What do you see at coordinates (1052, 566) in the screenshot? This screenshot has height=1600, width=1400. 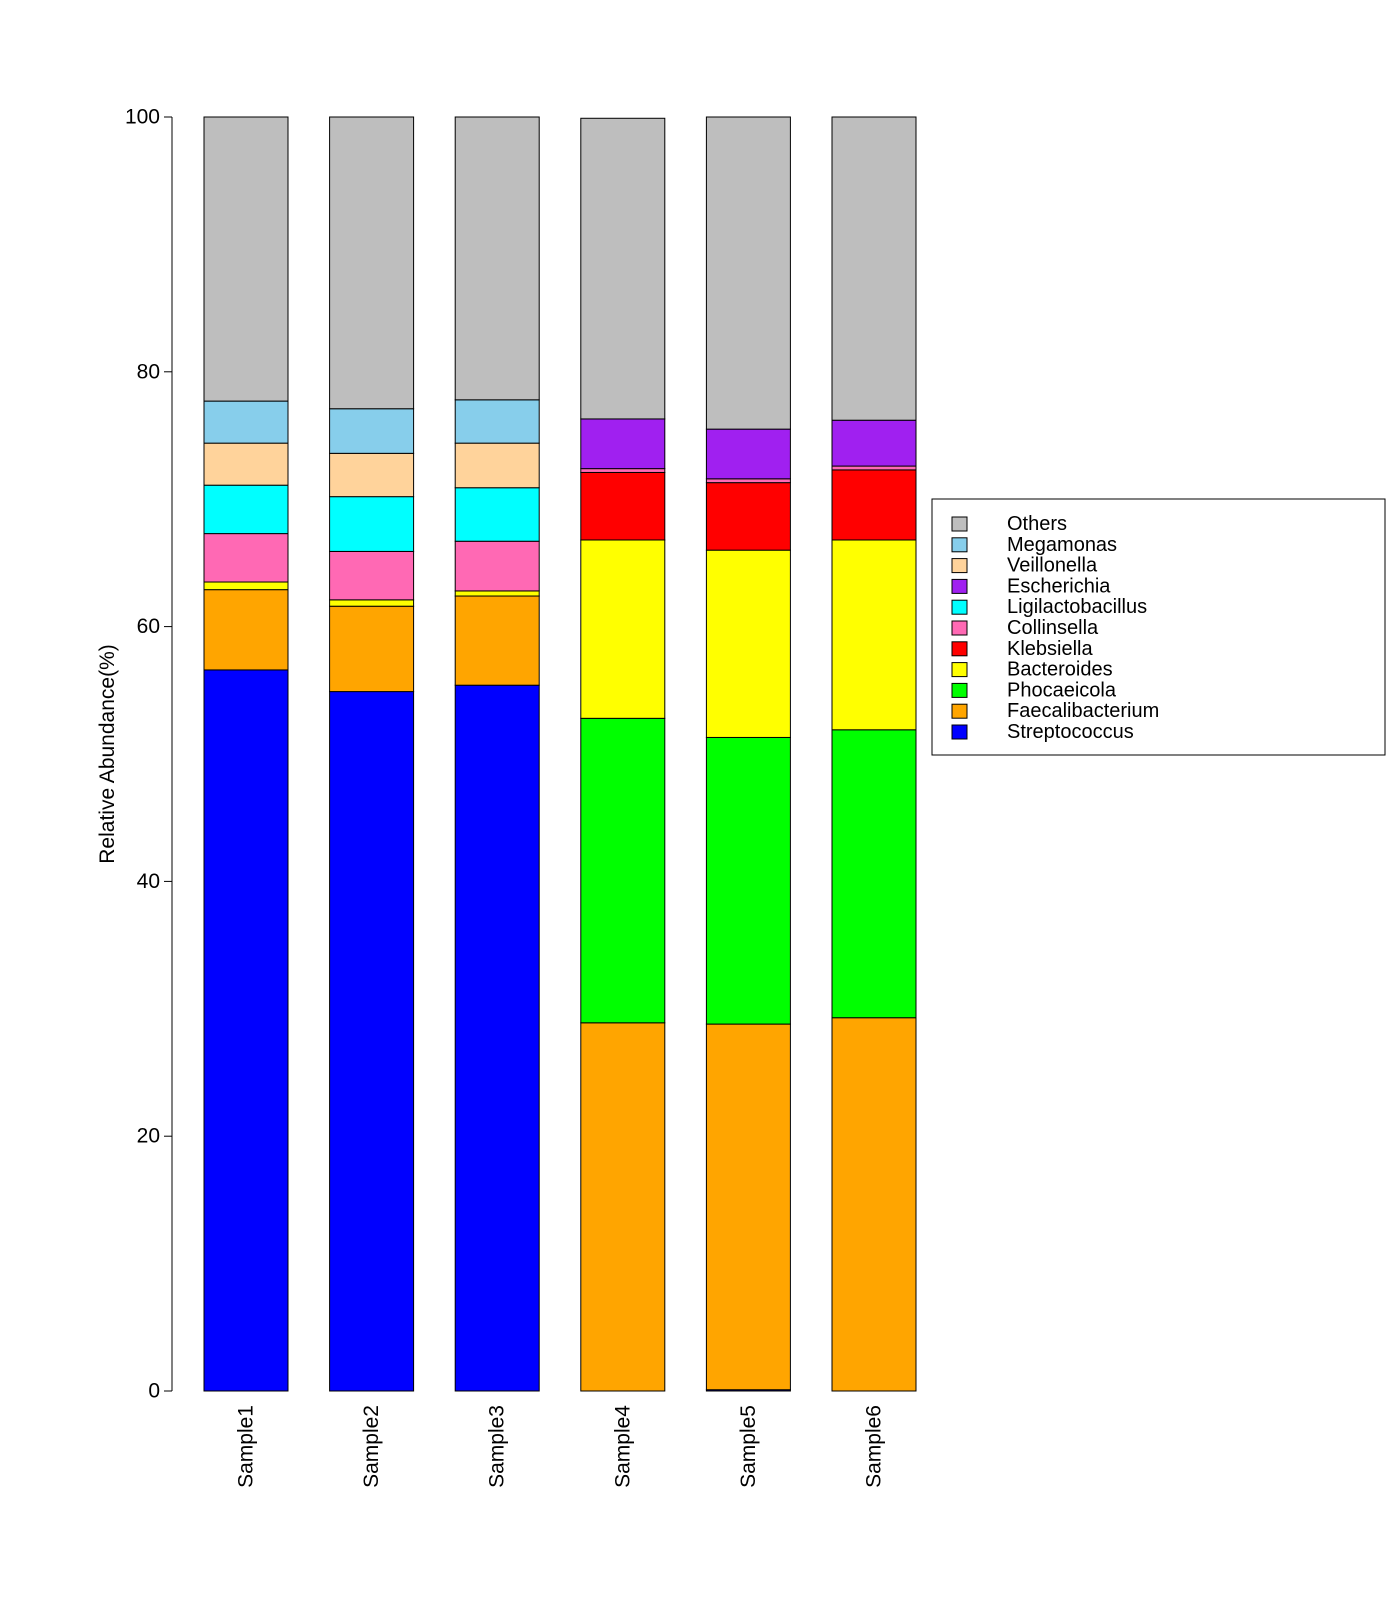 I see `legend-label: Veillonella` at bounding box center [1052, 566].